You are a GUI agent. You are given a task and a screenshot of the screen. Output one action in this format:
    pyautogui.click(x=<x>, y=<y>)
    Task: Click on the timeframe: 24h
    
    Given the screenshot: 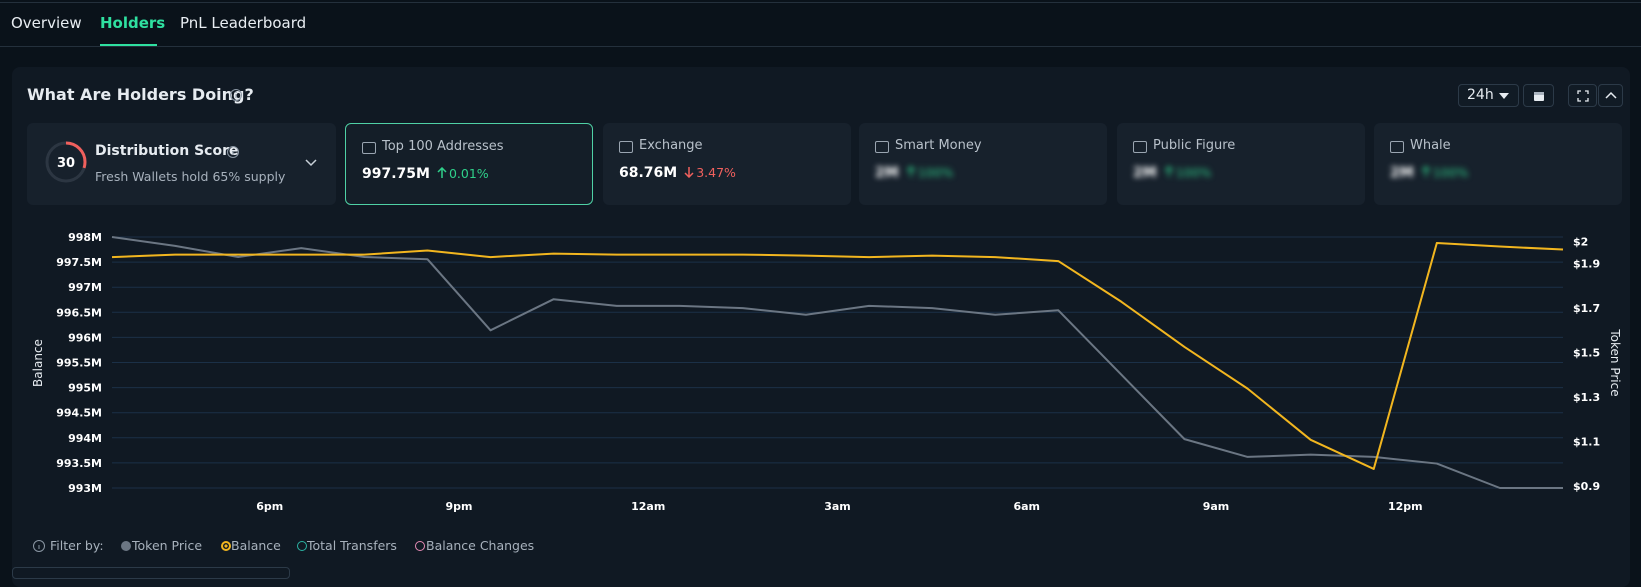 What is the action you would take?
    pyautogui.click(x=1480, y=95)
    